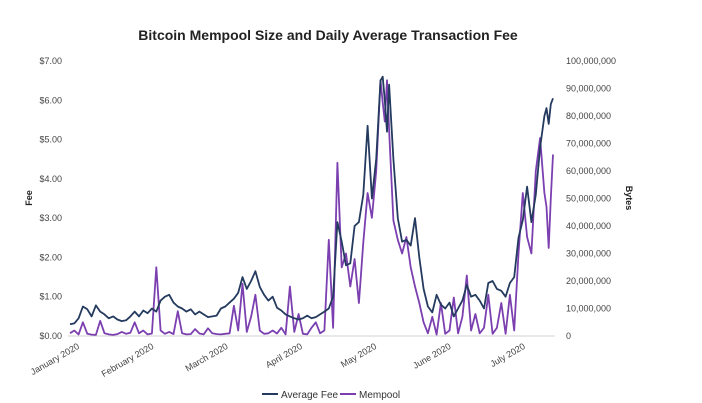 The height and width of the screenshot is (403, 702). What do you see at coordinates (50, 257) in the screenshot?
I see `left-tick-label: $2.00` at bounding box center [50, 257].